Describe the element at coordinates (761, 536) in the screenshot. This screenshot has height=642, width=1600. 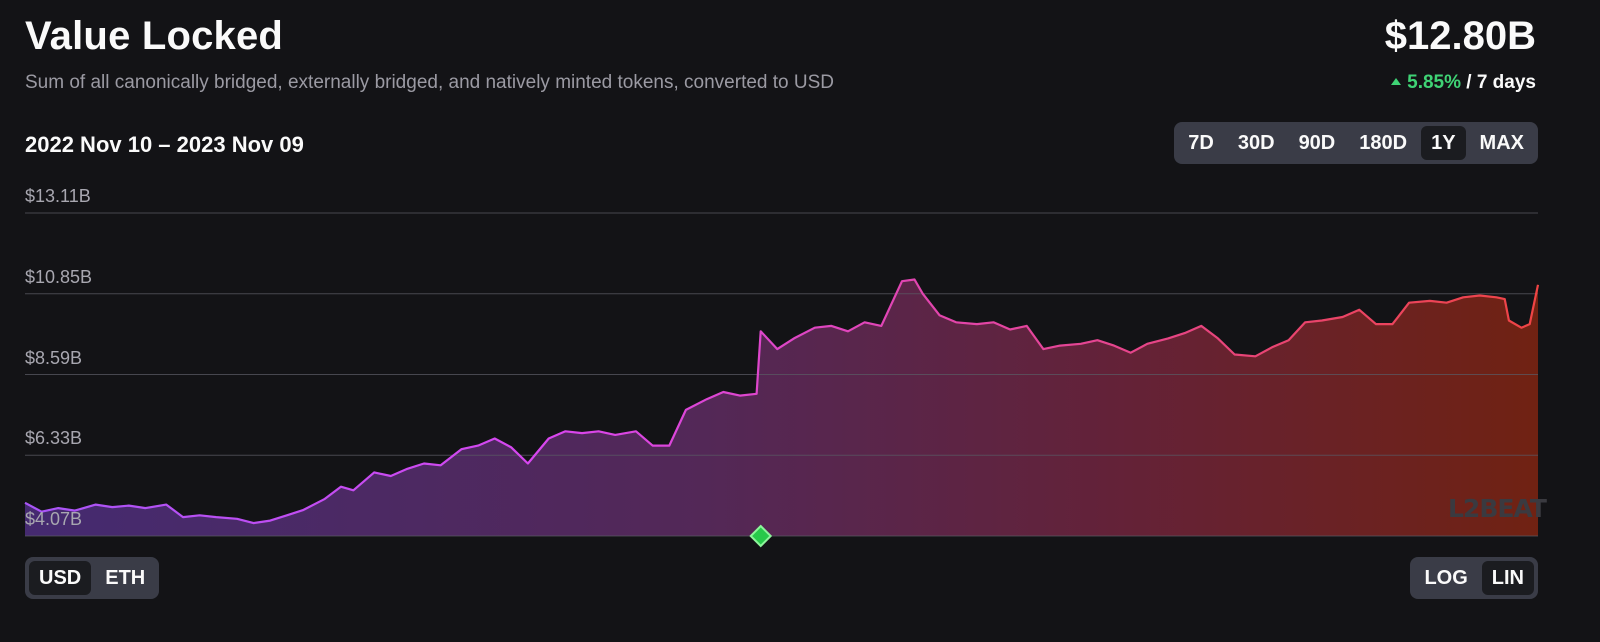
I see `event-marker-diamond` at that location.